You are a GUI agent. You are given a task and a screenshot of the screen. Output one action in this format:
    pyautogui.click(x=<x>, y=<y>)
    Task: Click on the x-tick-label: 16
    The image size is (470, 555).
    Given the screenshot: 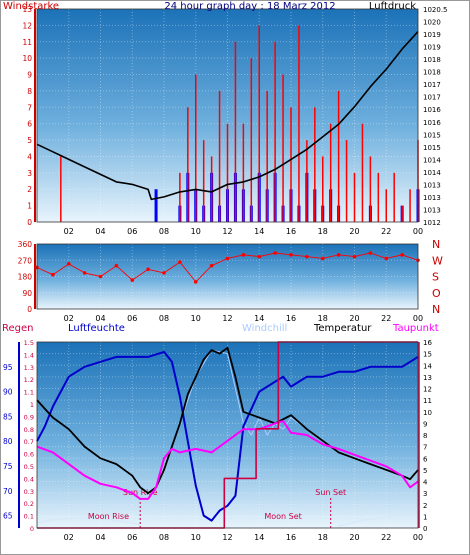 What is the action you would take?
    pyautogui.click(x=291, y=537)
    